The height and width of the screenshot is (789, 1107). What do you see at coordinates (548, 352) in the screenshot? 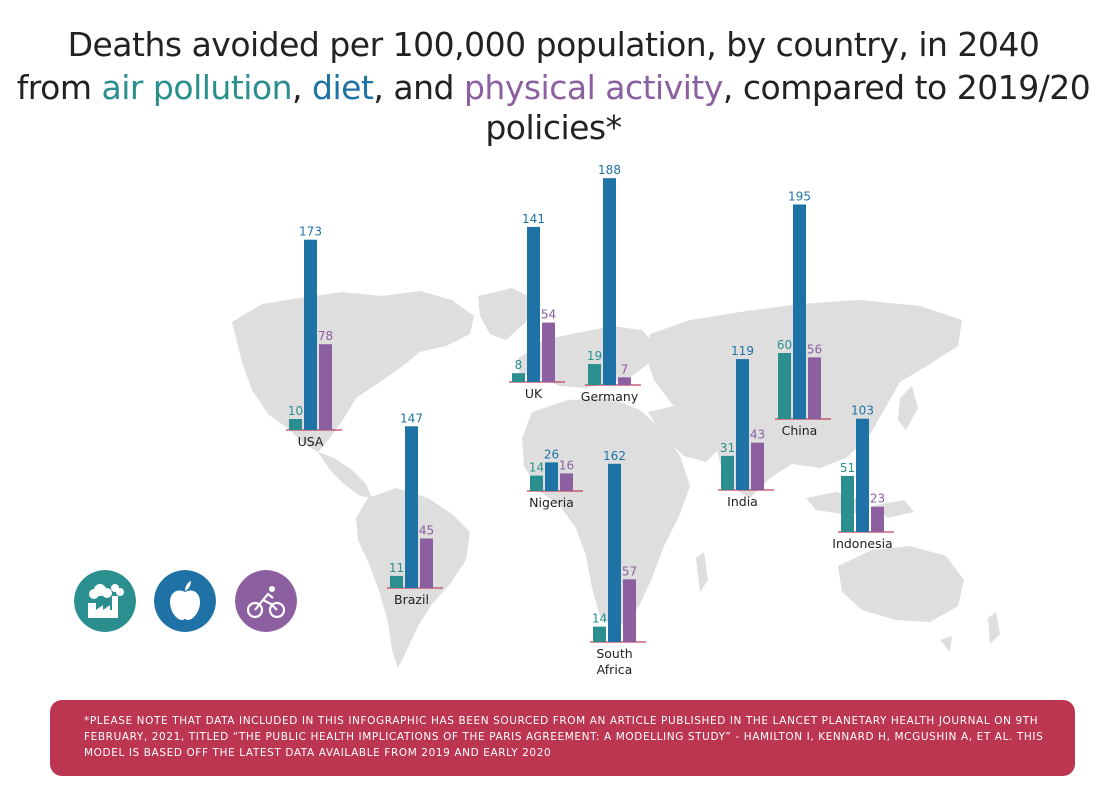
I see `bar-uk-physical-activity` at bounding box center [548, 352].